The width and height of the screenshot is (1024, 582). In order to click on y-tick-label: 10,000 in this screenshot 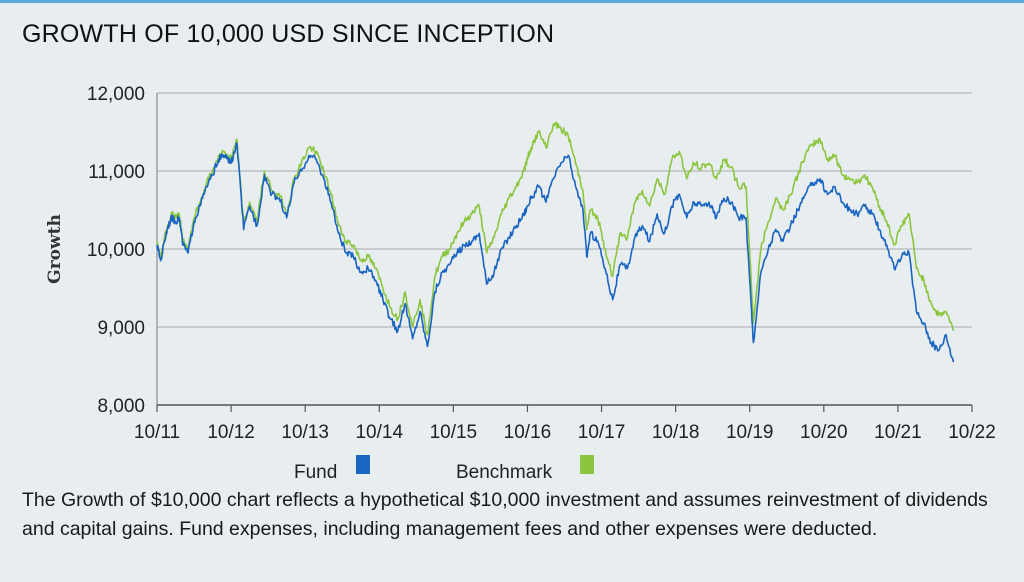, I will do `click(116, 250)`.